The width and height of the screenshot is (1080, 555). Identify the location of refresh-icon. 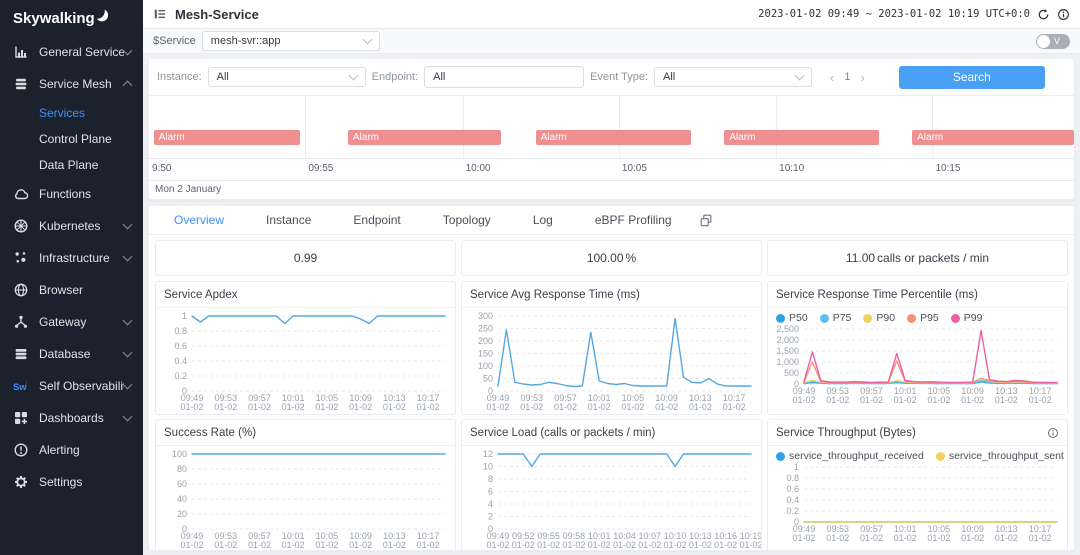
(1043, 14).